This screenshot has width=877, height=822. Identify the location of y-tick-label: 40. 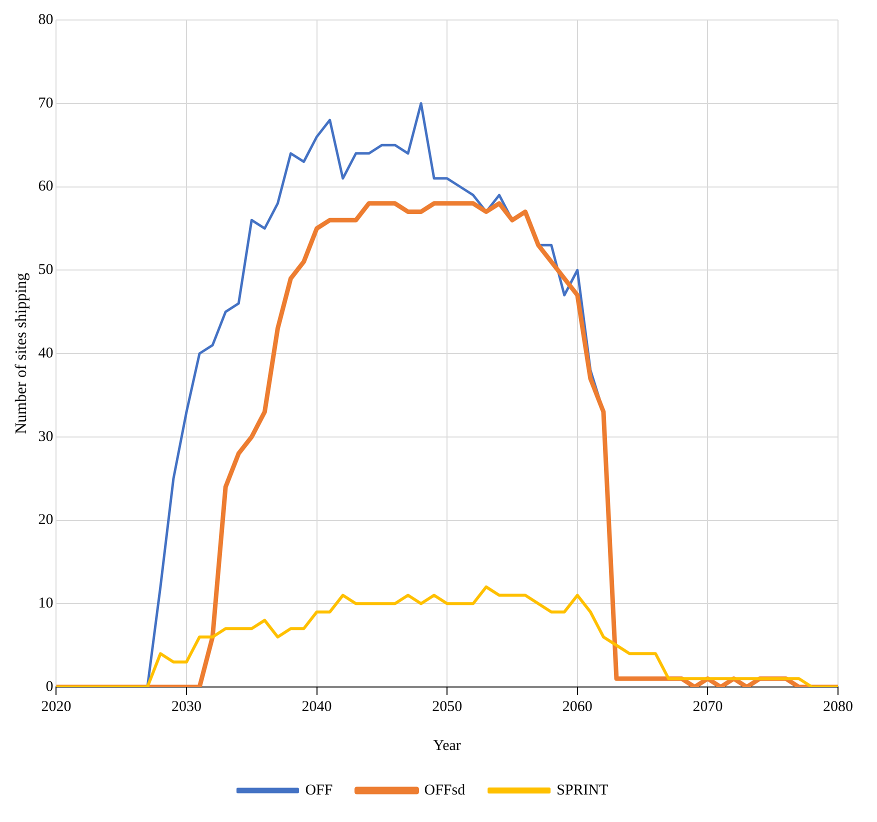
(46, 353).